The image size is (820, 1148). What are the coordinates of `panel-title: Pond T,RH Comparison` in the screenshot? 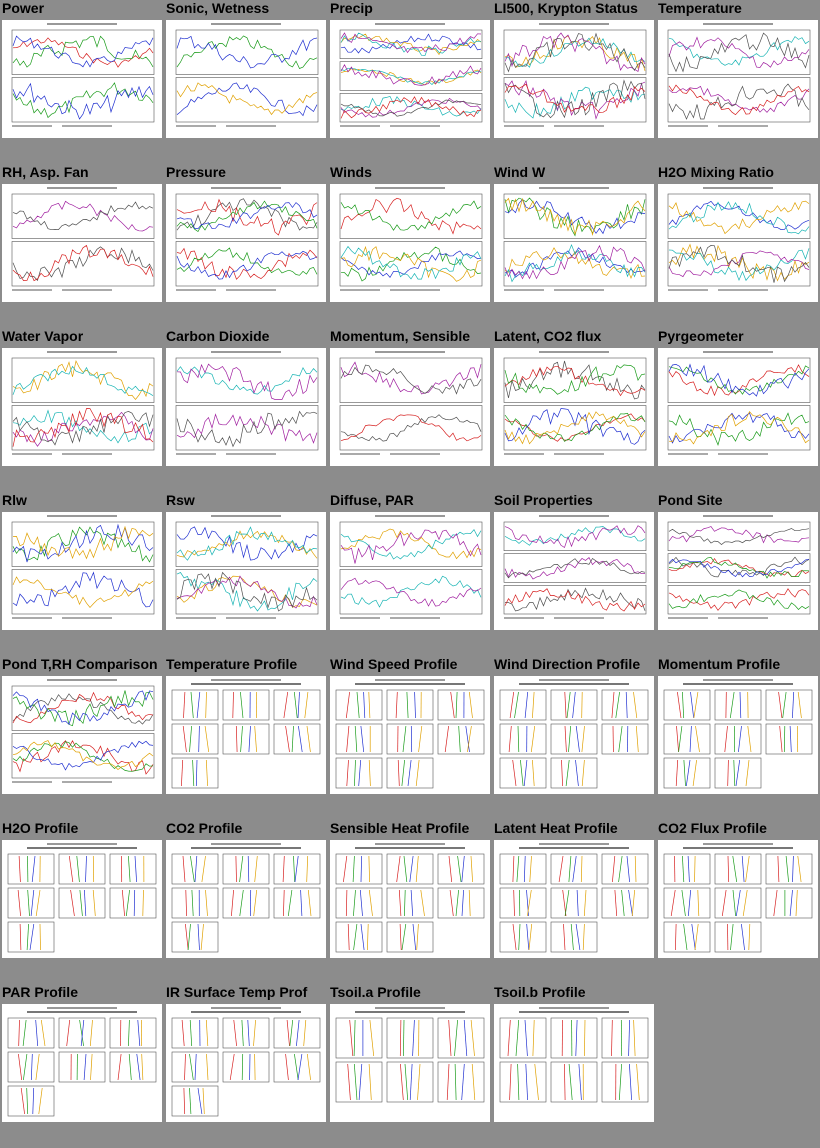 It's located at (80, 664).